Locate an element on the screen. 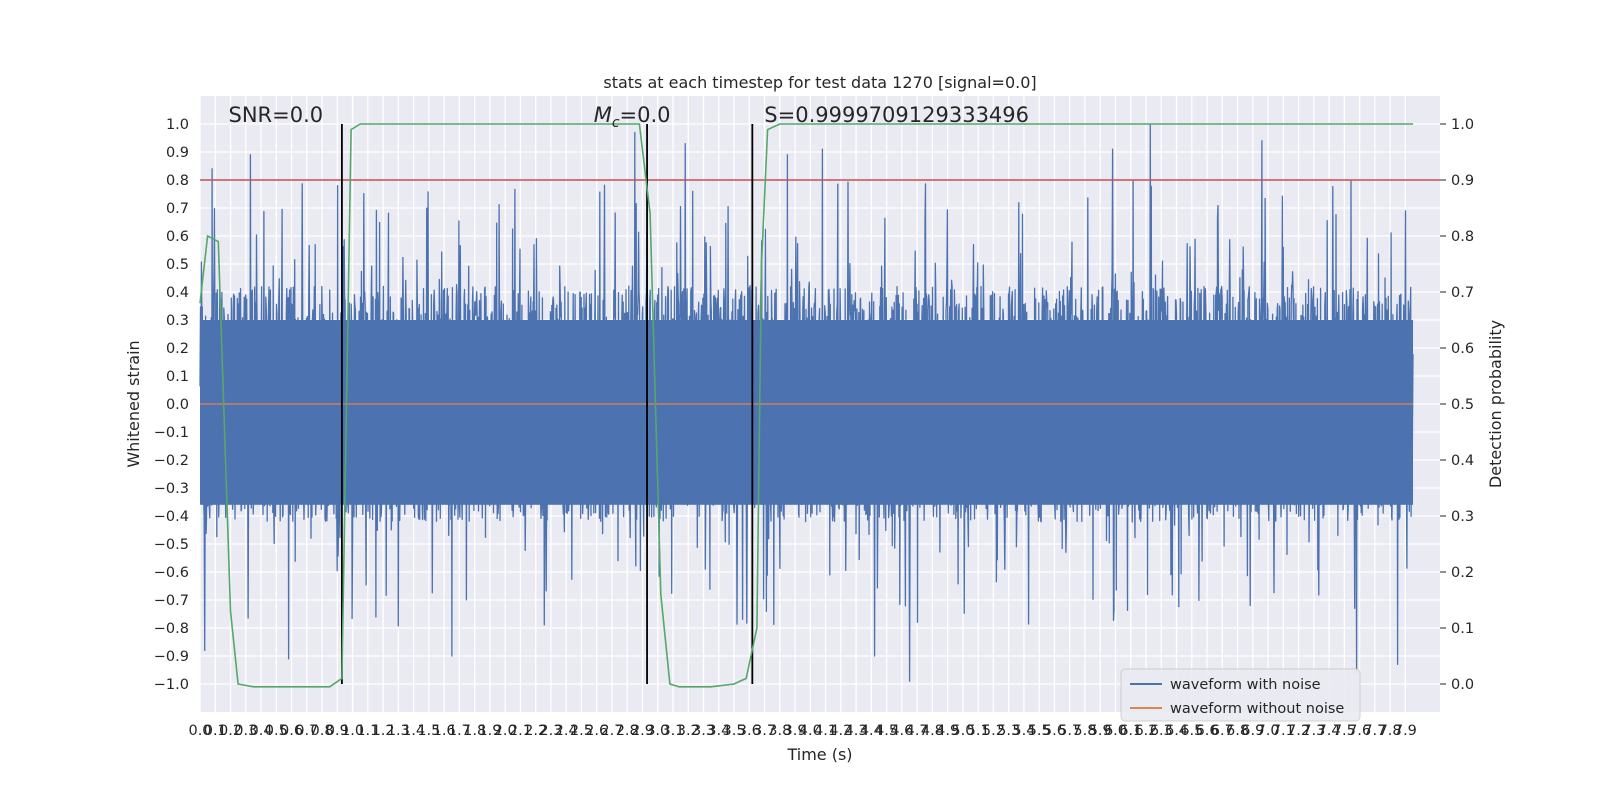 Image resolution: width=1600 pixels, height=800 pixels. x-tick-label: 3.8 is located at coordinates (779, 731).